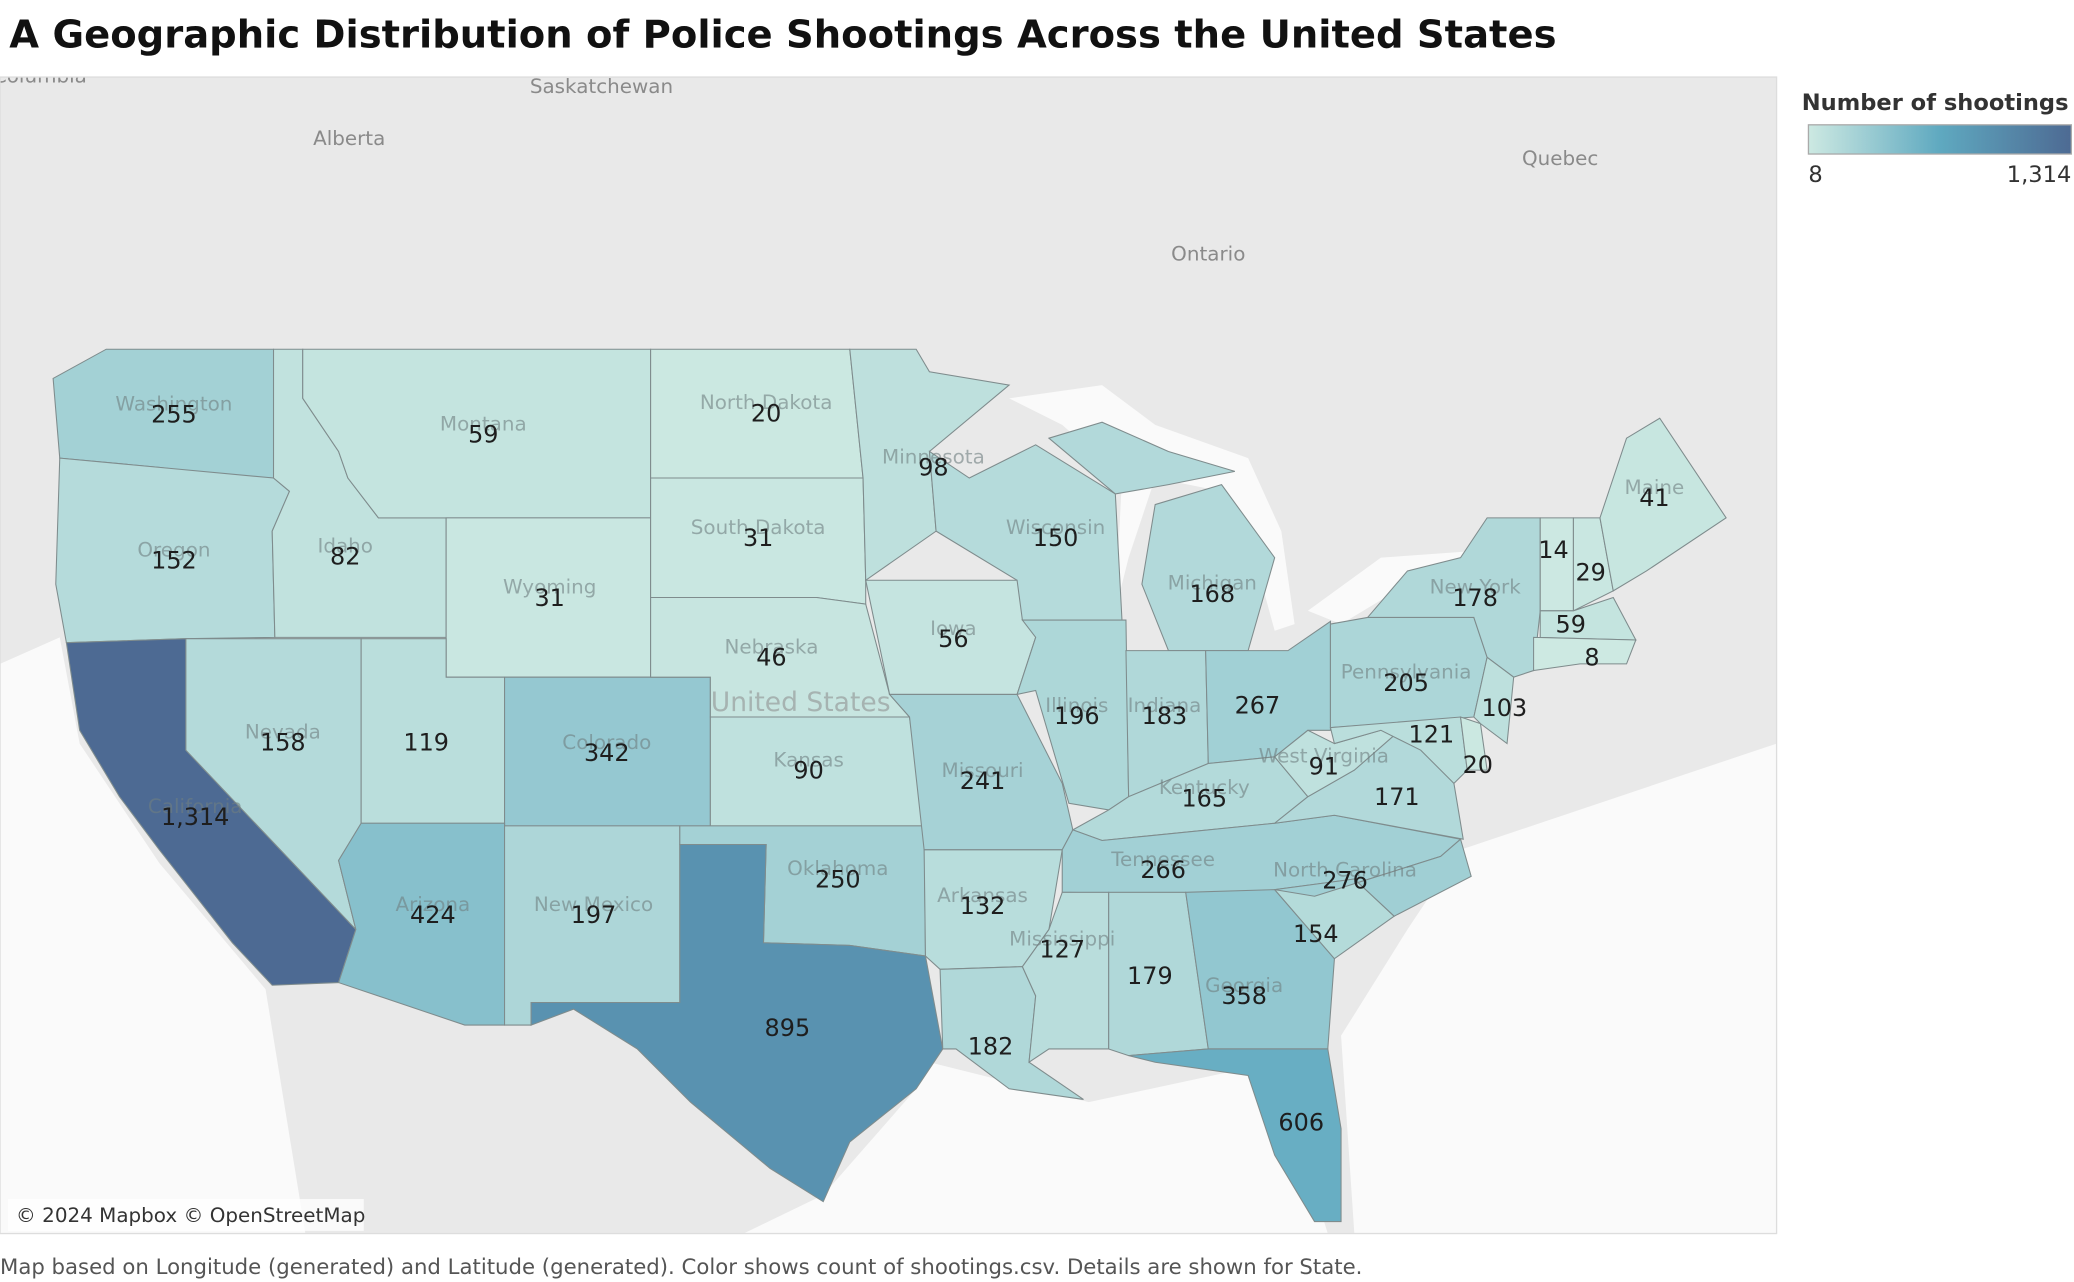 The height and width of the screenshot is (1282, 2074). Describe the element at coordinates (953, 639) in the screenshot. I see `state-value: 56` at that location.